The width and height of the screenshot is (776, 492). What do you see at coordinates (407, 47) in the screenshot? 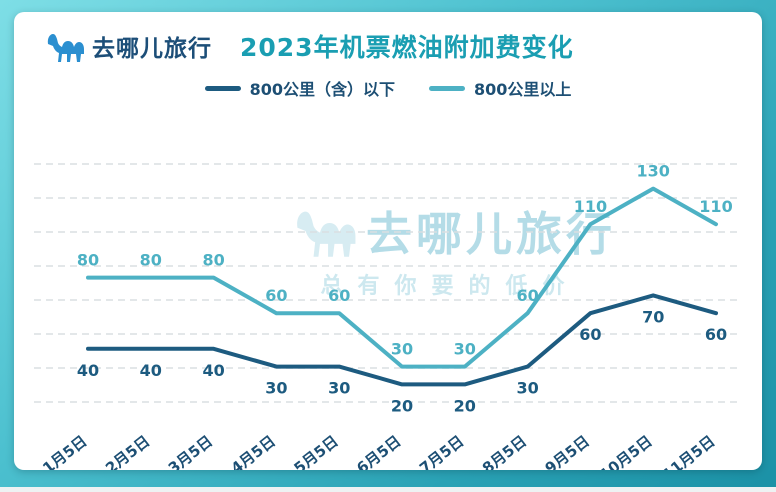
I see `page-title: 2023年机票燃油附加费变化` at bounding box center [407, 47].